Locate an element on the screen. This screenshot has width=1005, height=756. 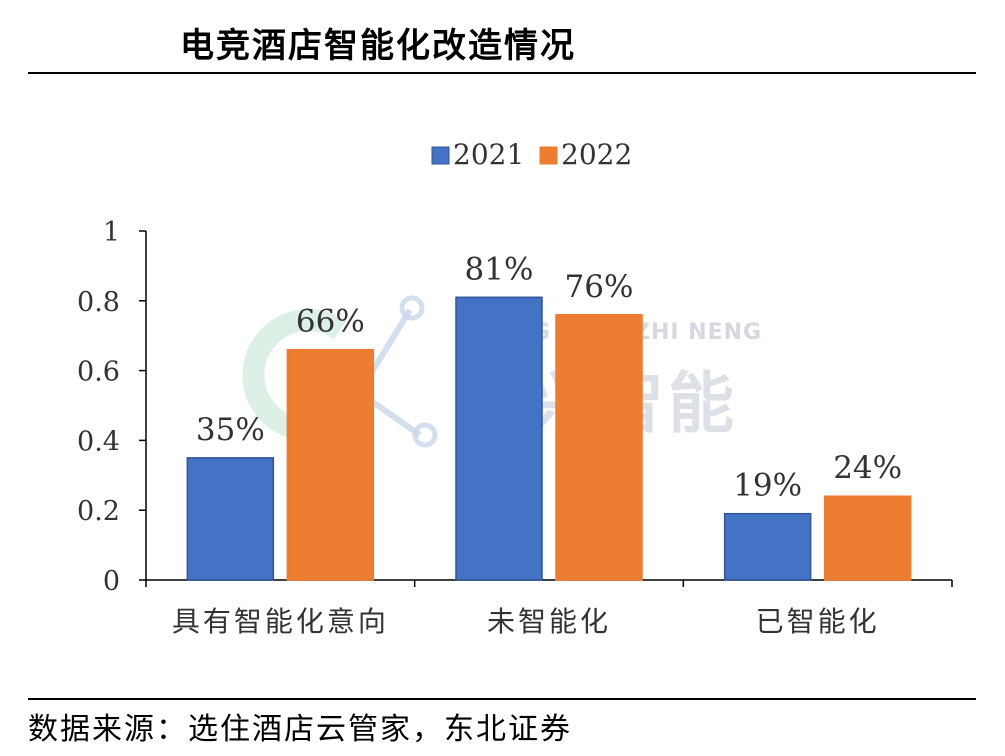
data-label-2021-1: 81% is located at coordinates (499, 269).